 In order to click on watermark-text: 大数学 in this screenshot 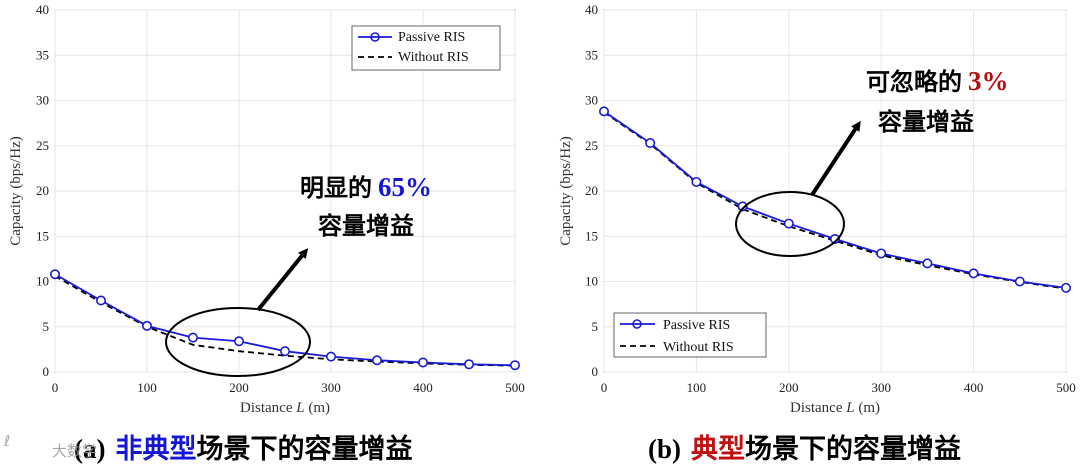, I will do `click(74, 451)`.